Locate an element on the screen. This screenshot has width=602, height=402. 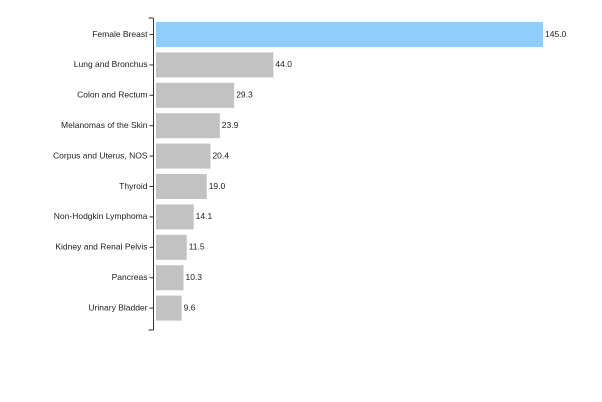
category-label: Colon and Rectum is located at coordinates (112, 95).